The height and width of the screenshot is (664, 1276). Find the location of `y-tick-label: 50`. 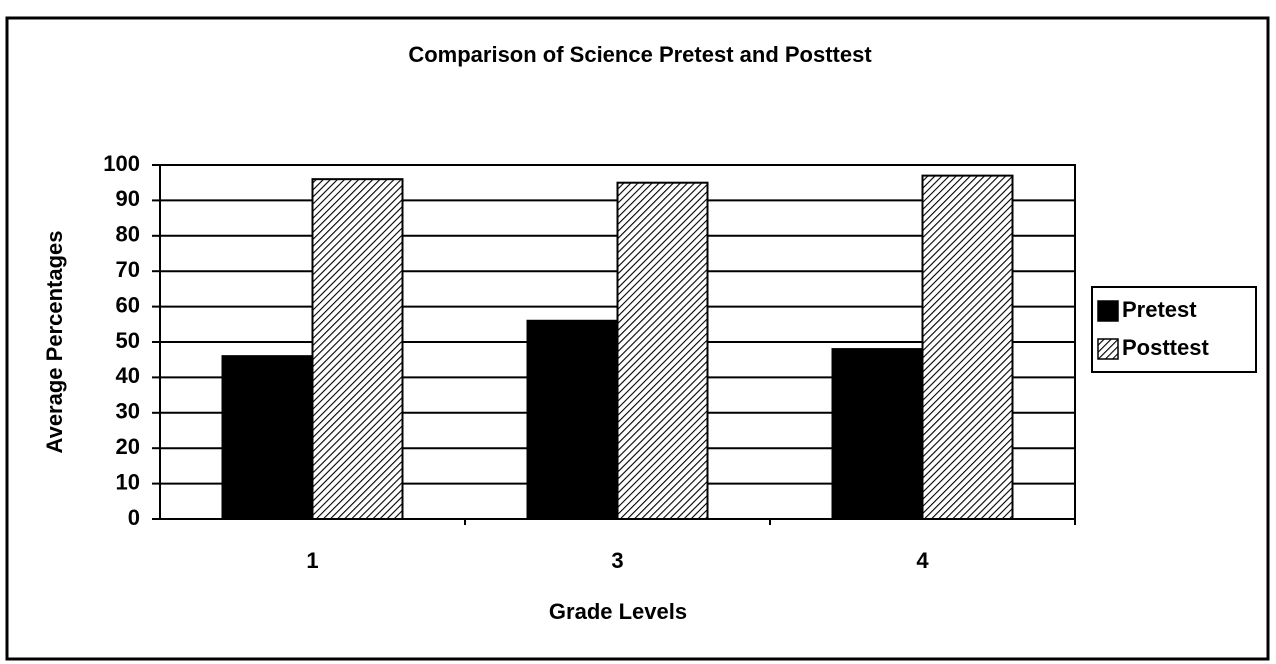

y-tick-label: 50 is located at coordinates (128, 340).